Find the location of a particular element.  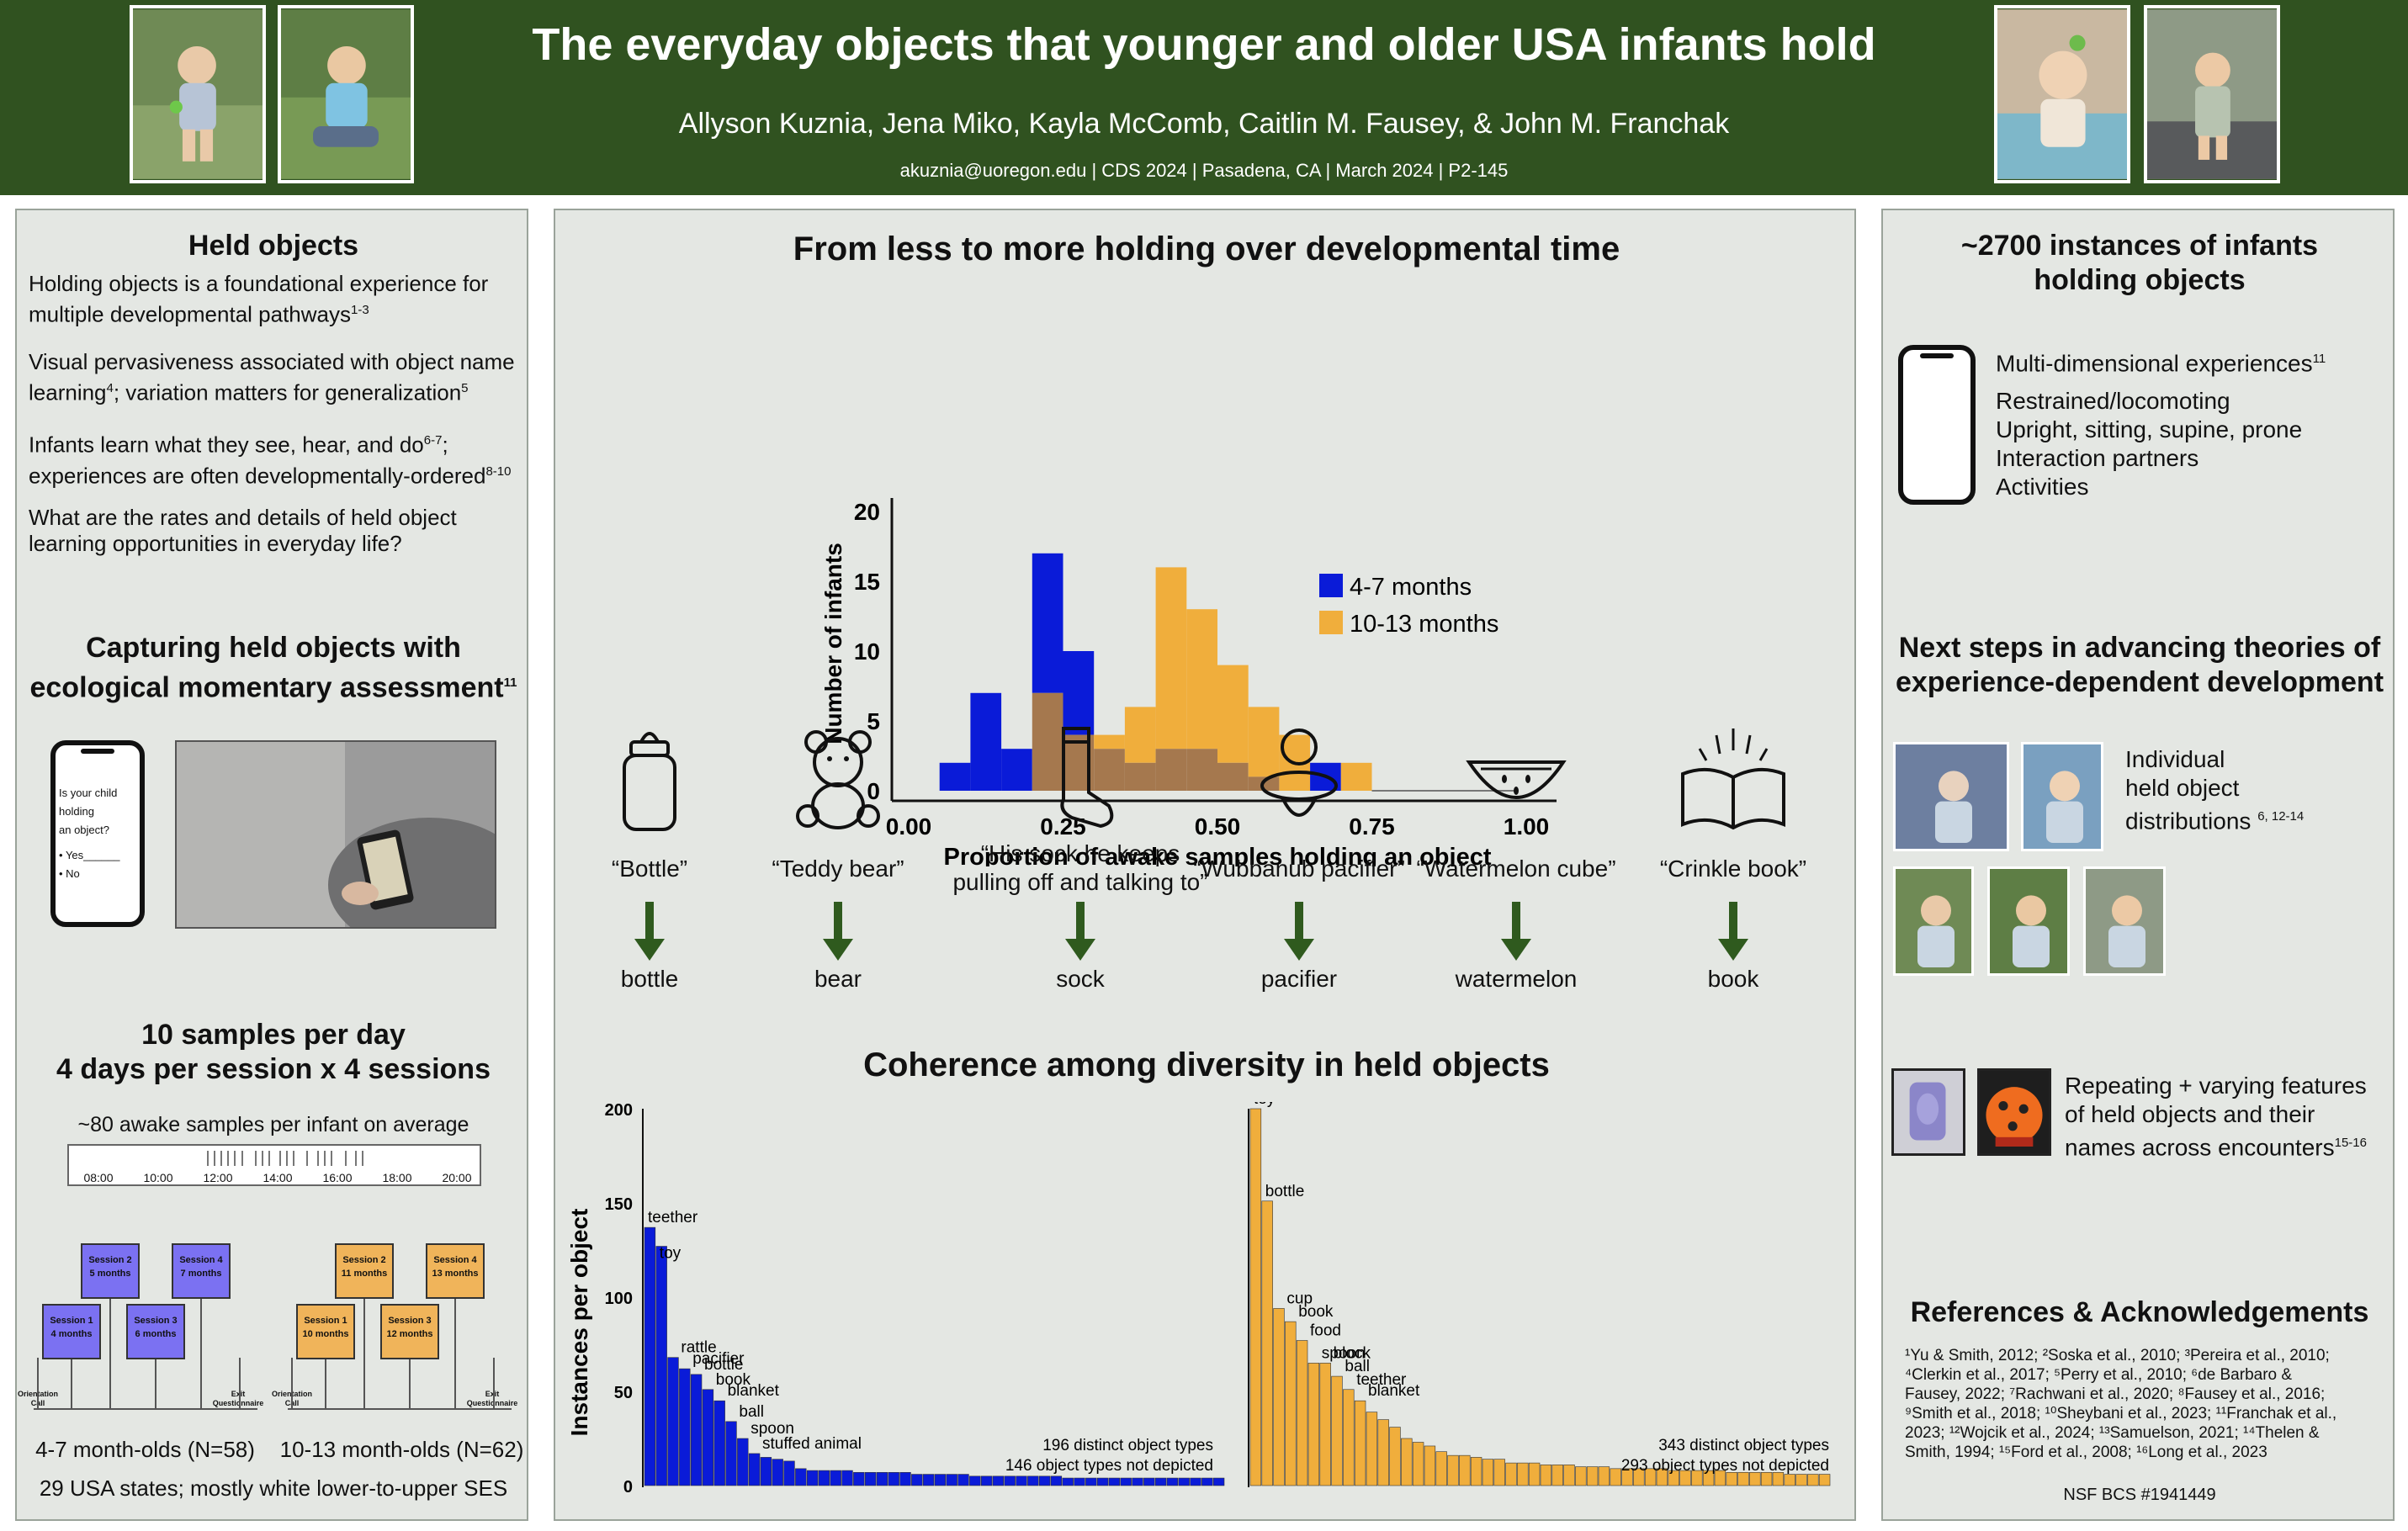

old-sample-size: 10-13 month-olds (N=62) is located at coordinates (401, 1449).